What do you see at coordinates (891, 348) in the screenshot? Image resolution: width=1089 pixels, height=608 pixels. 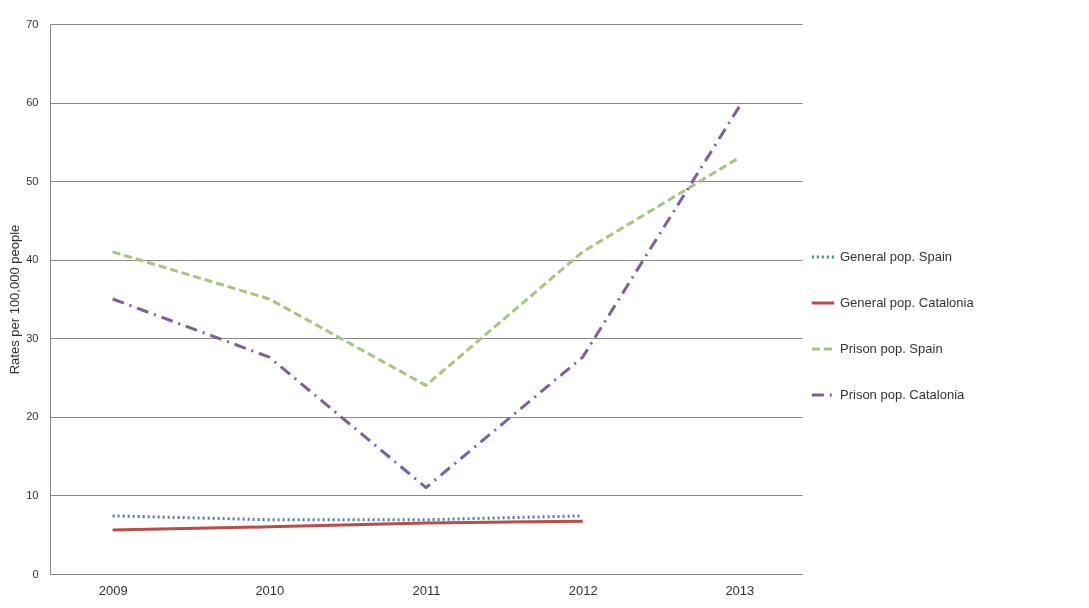 I see `legend-label: Prison pop. Spain` at bounding box center [891, 348].